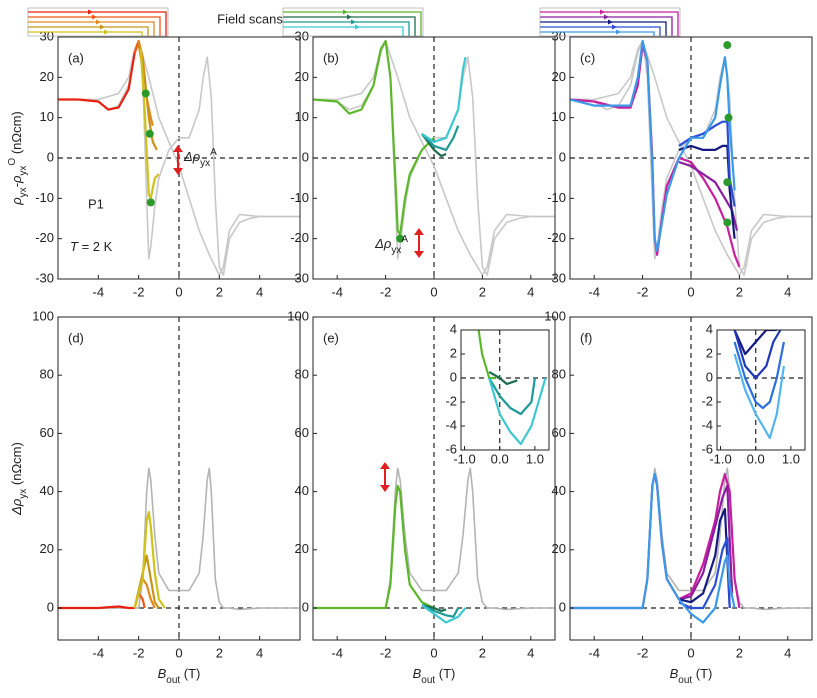 The width and height of the screenshot is (817, 698). Describe the element at coordinates (451, 400) in the screenshot. I see `y-tick-label: -2` at that location.